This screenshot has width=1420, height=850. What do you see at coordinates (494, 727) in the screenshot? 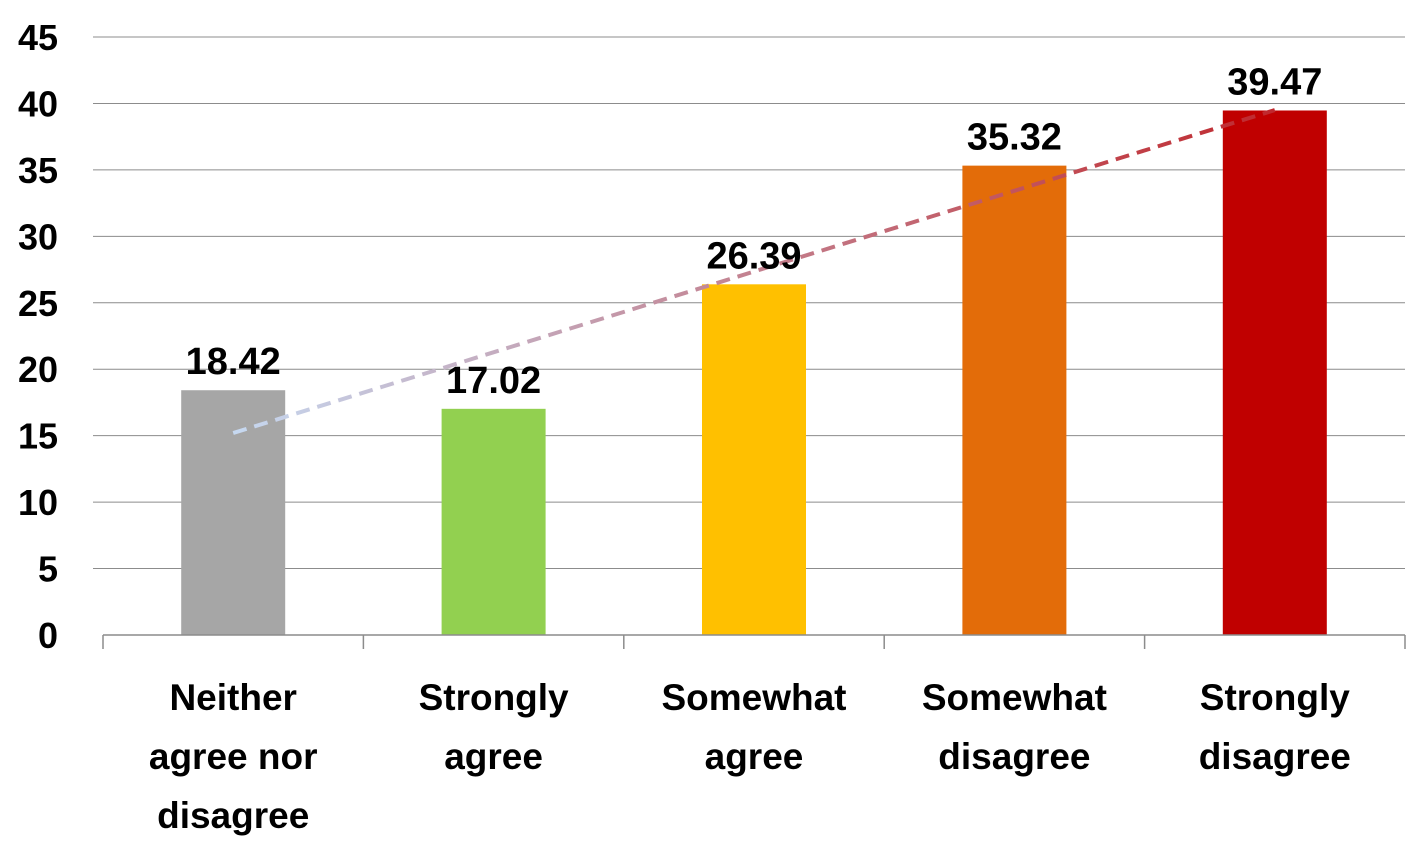
I see `category-label: Strongly agree` at bounding box center [494, 727].